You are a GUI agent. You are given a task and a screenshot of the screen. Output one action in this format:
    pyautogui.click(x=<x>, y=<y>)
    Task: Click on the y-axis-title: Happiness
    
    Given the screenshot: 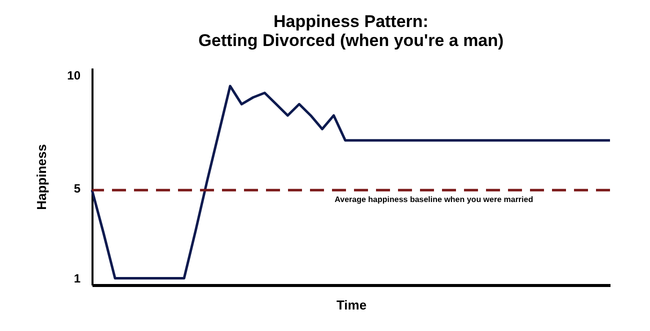 What is the action you would take?
    pyautogui.click(x=42, y=177)
    